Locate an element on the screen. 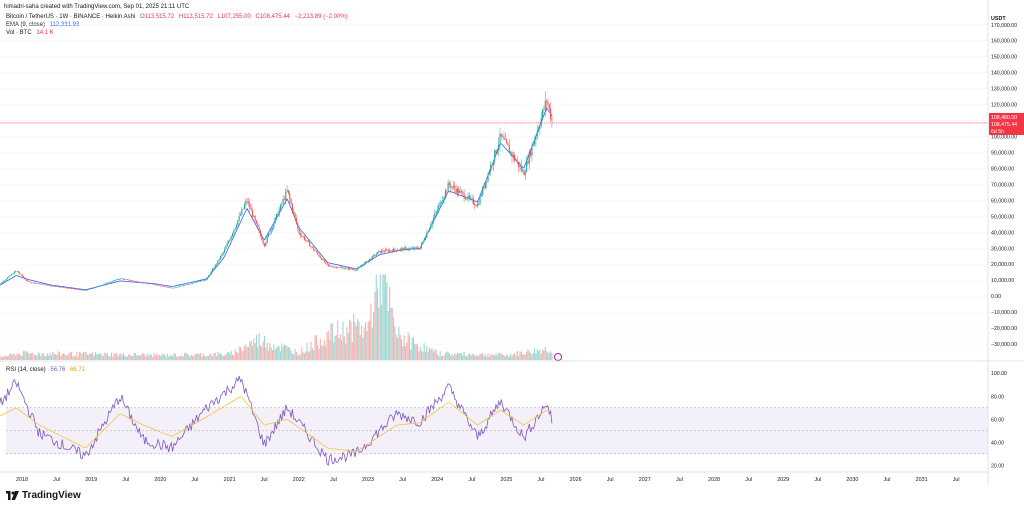  event-marker-icon is located at coordinates (558, 357).